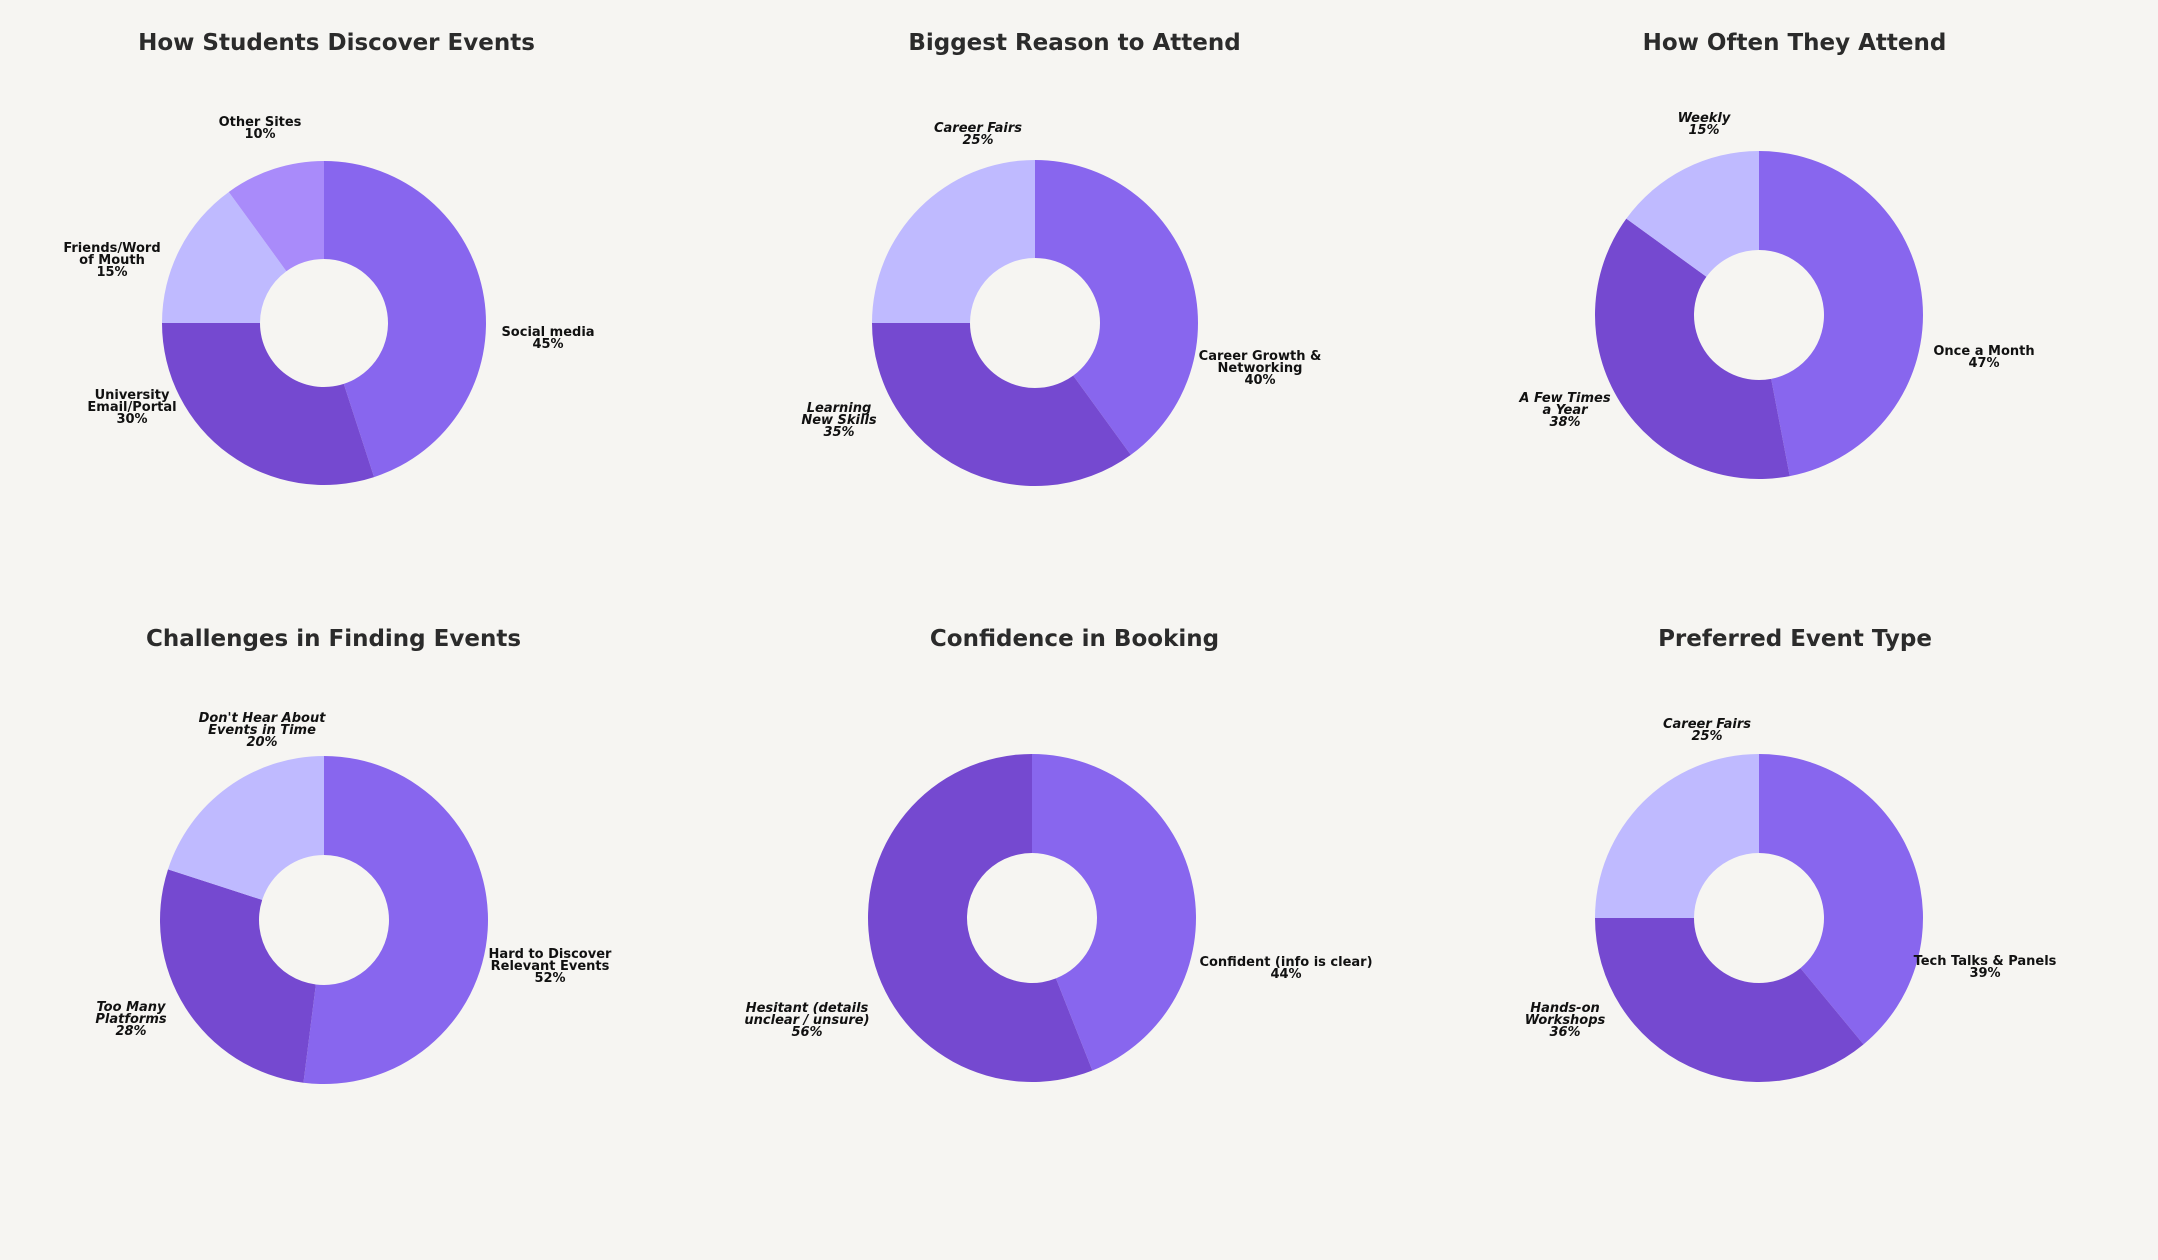  I want to click on donut-slice-once-a-month, so click(1841, 314).